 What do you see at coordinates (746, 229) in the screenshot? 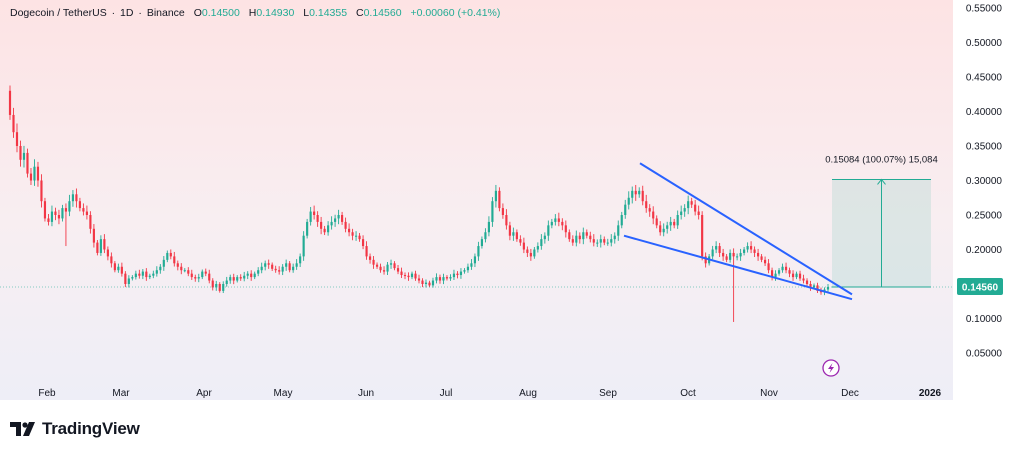
I see `trendline-upper` at bounding box center [746, 229].